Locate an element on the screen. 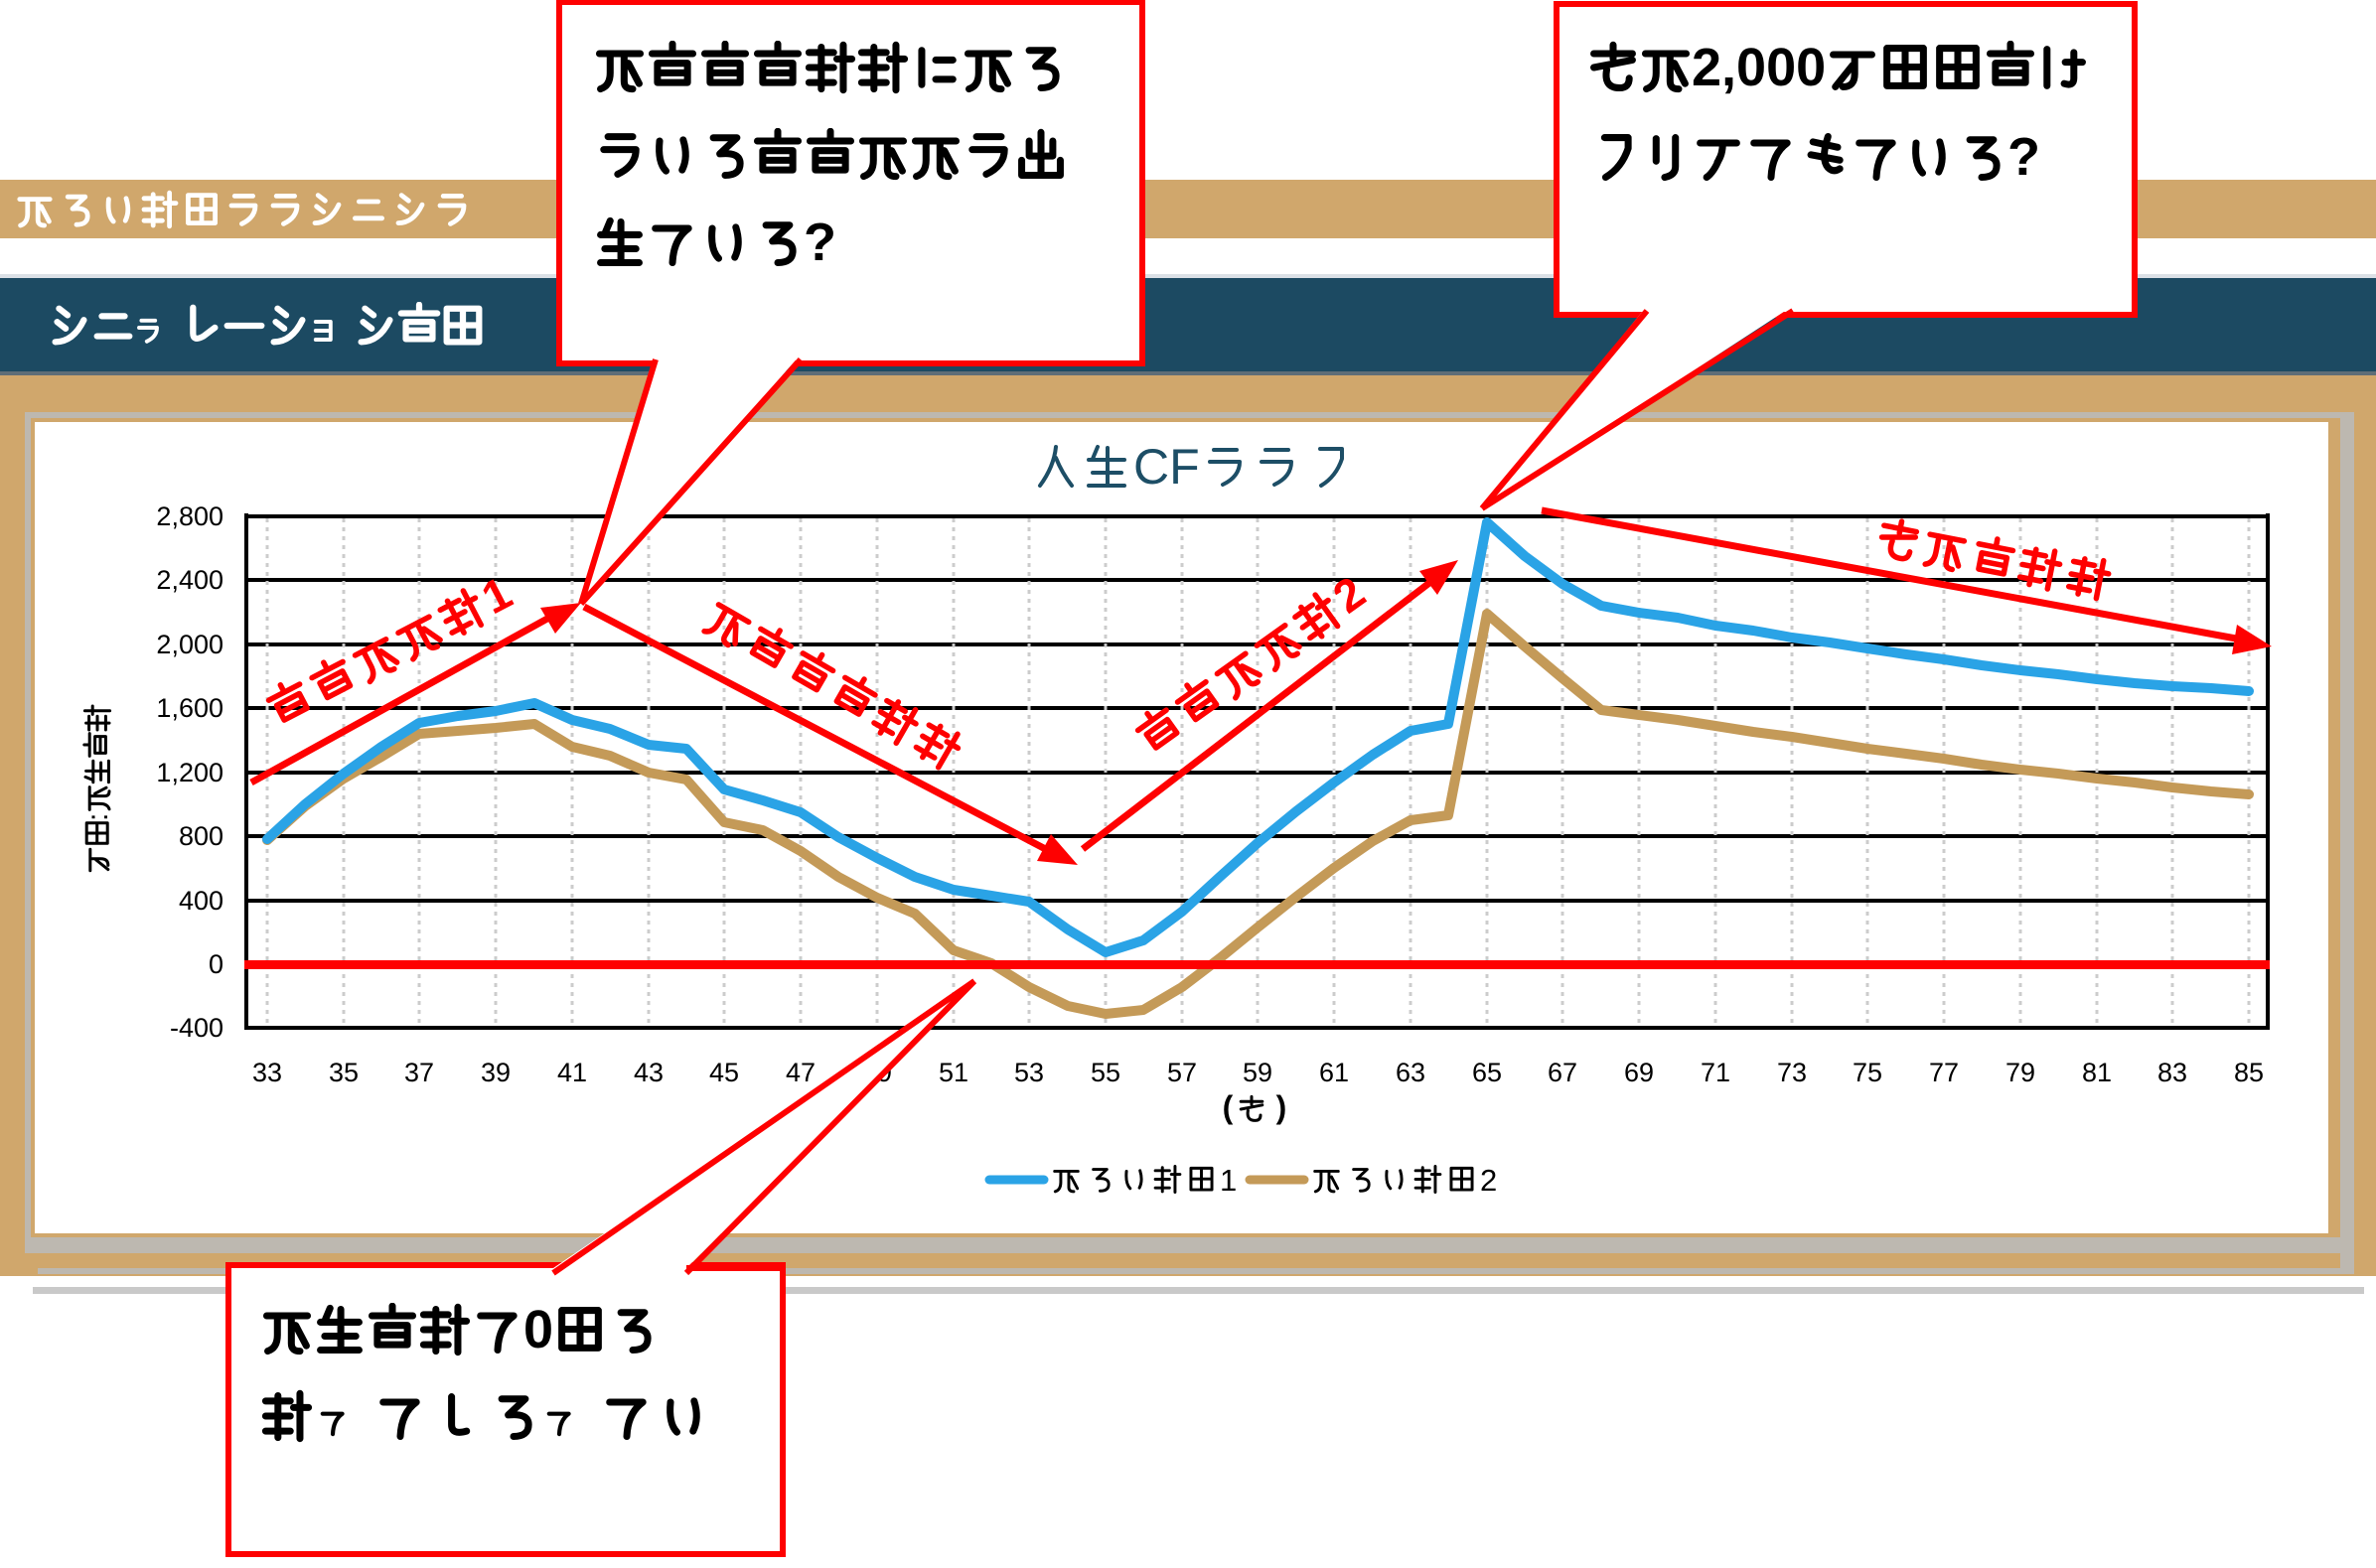 This screenshot has height=1568, width=2376. svg-text: 33 is located at coordinates (267, 1072).